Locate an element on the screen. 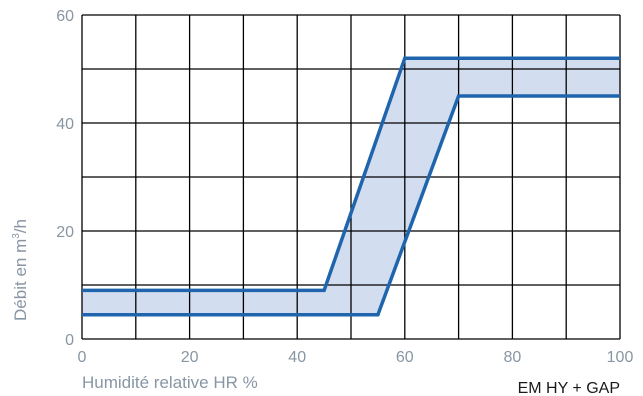  y-axis-label: Débit en m3/h is located at coordinates (20, 270).